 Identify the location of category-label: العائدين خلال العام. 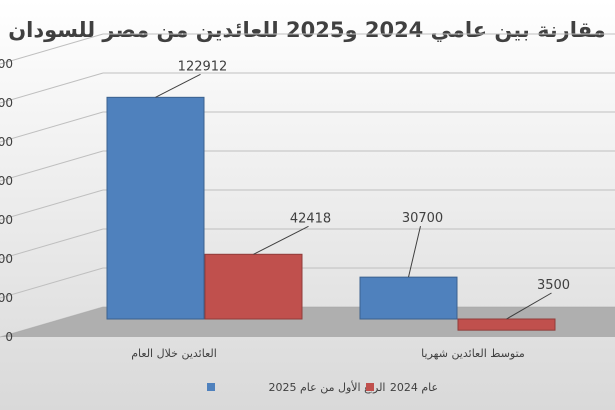
(174, 353).